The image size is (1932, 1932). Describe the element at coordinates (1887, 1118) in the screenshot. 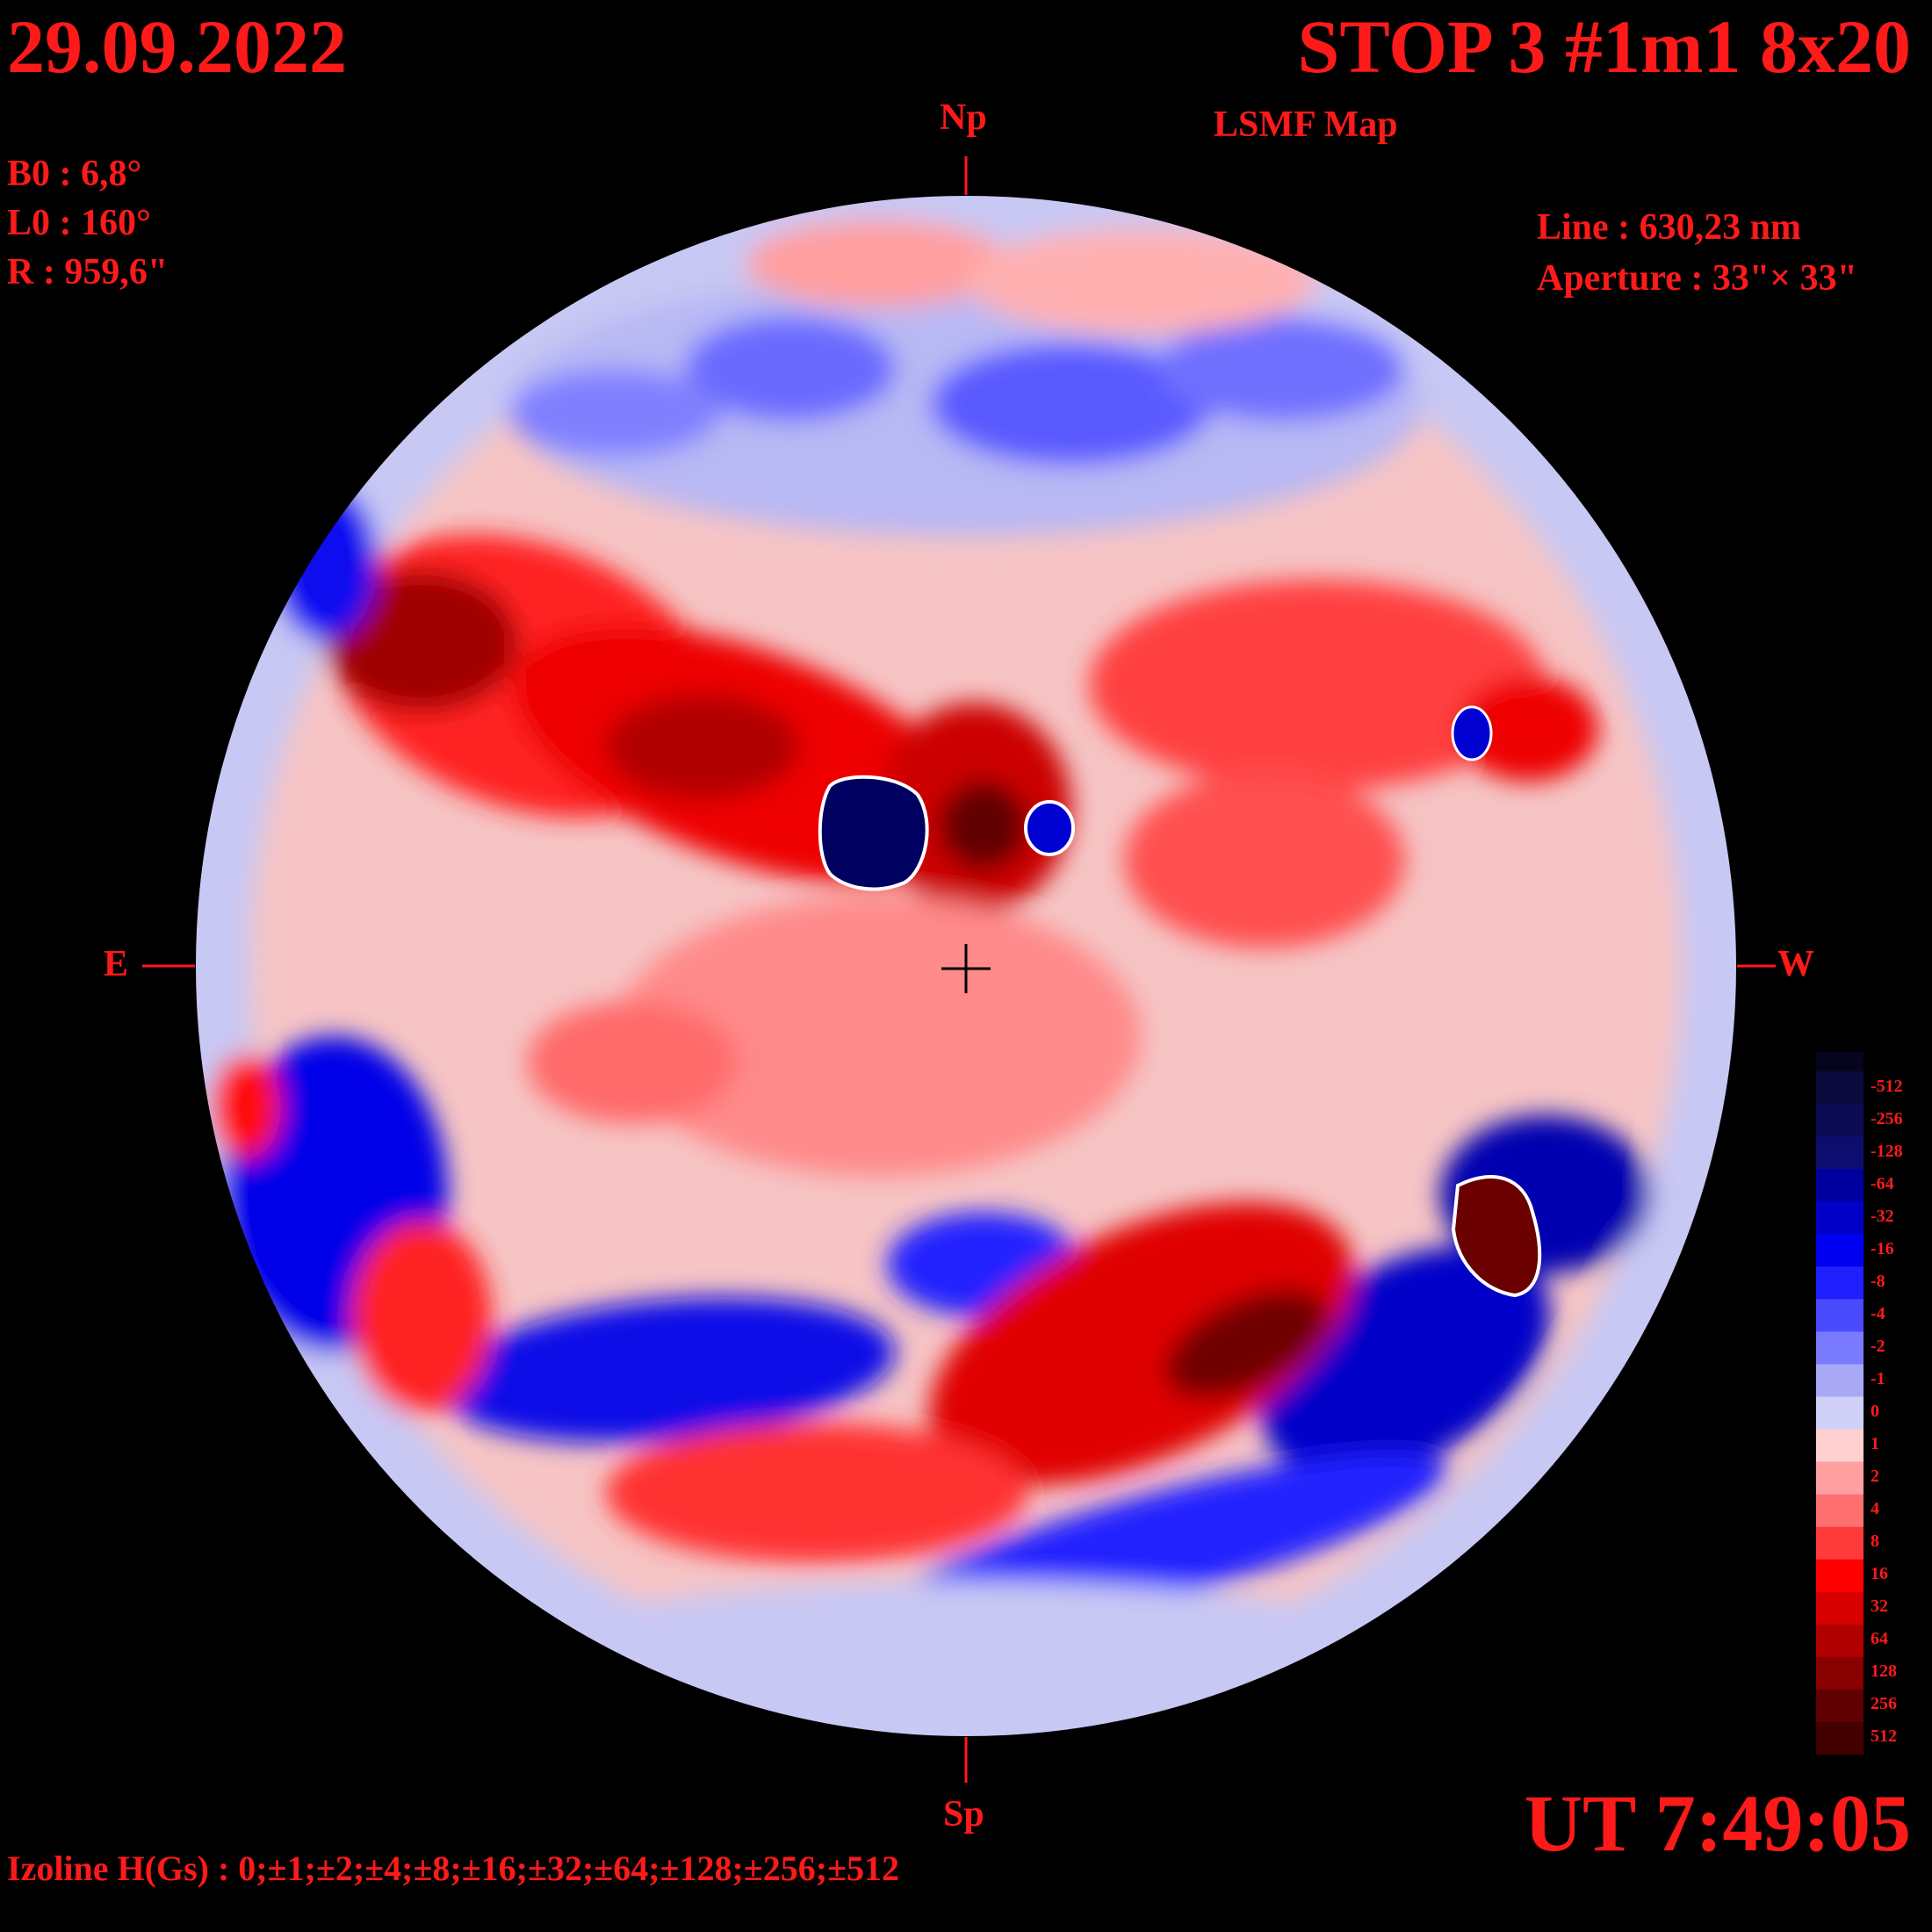

I see `colorbar-label: -256` at that location.